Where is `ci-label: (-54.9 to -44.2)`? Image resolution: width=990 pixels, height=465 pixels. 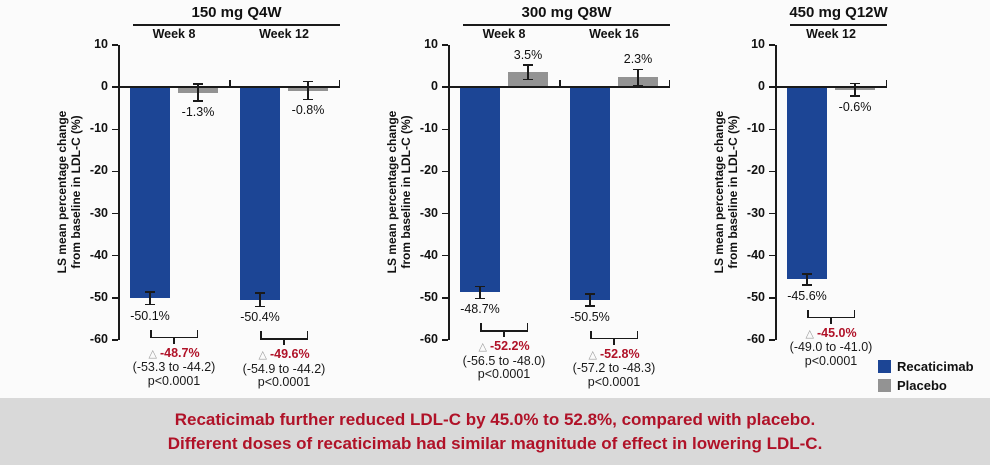 ci-label: (-54.9 to -44.2) is located at coordinates (284, 368).